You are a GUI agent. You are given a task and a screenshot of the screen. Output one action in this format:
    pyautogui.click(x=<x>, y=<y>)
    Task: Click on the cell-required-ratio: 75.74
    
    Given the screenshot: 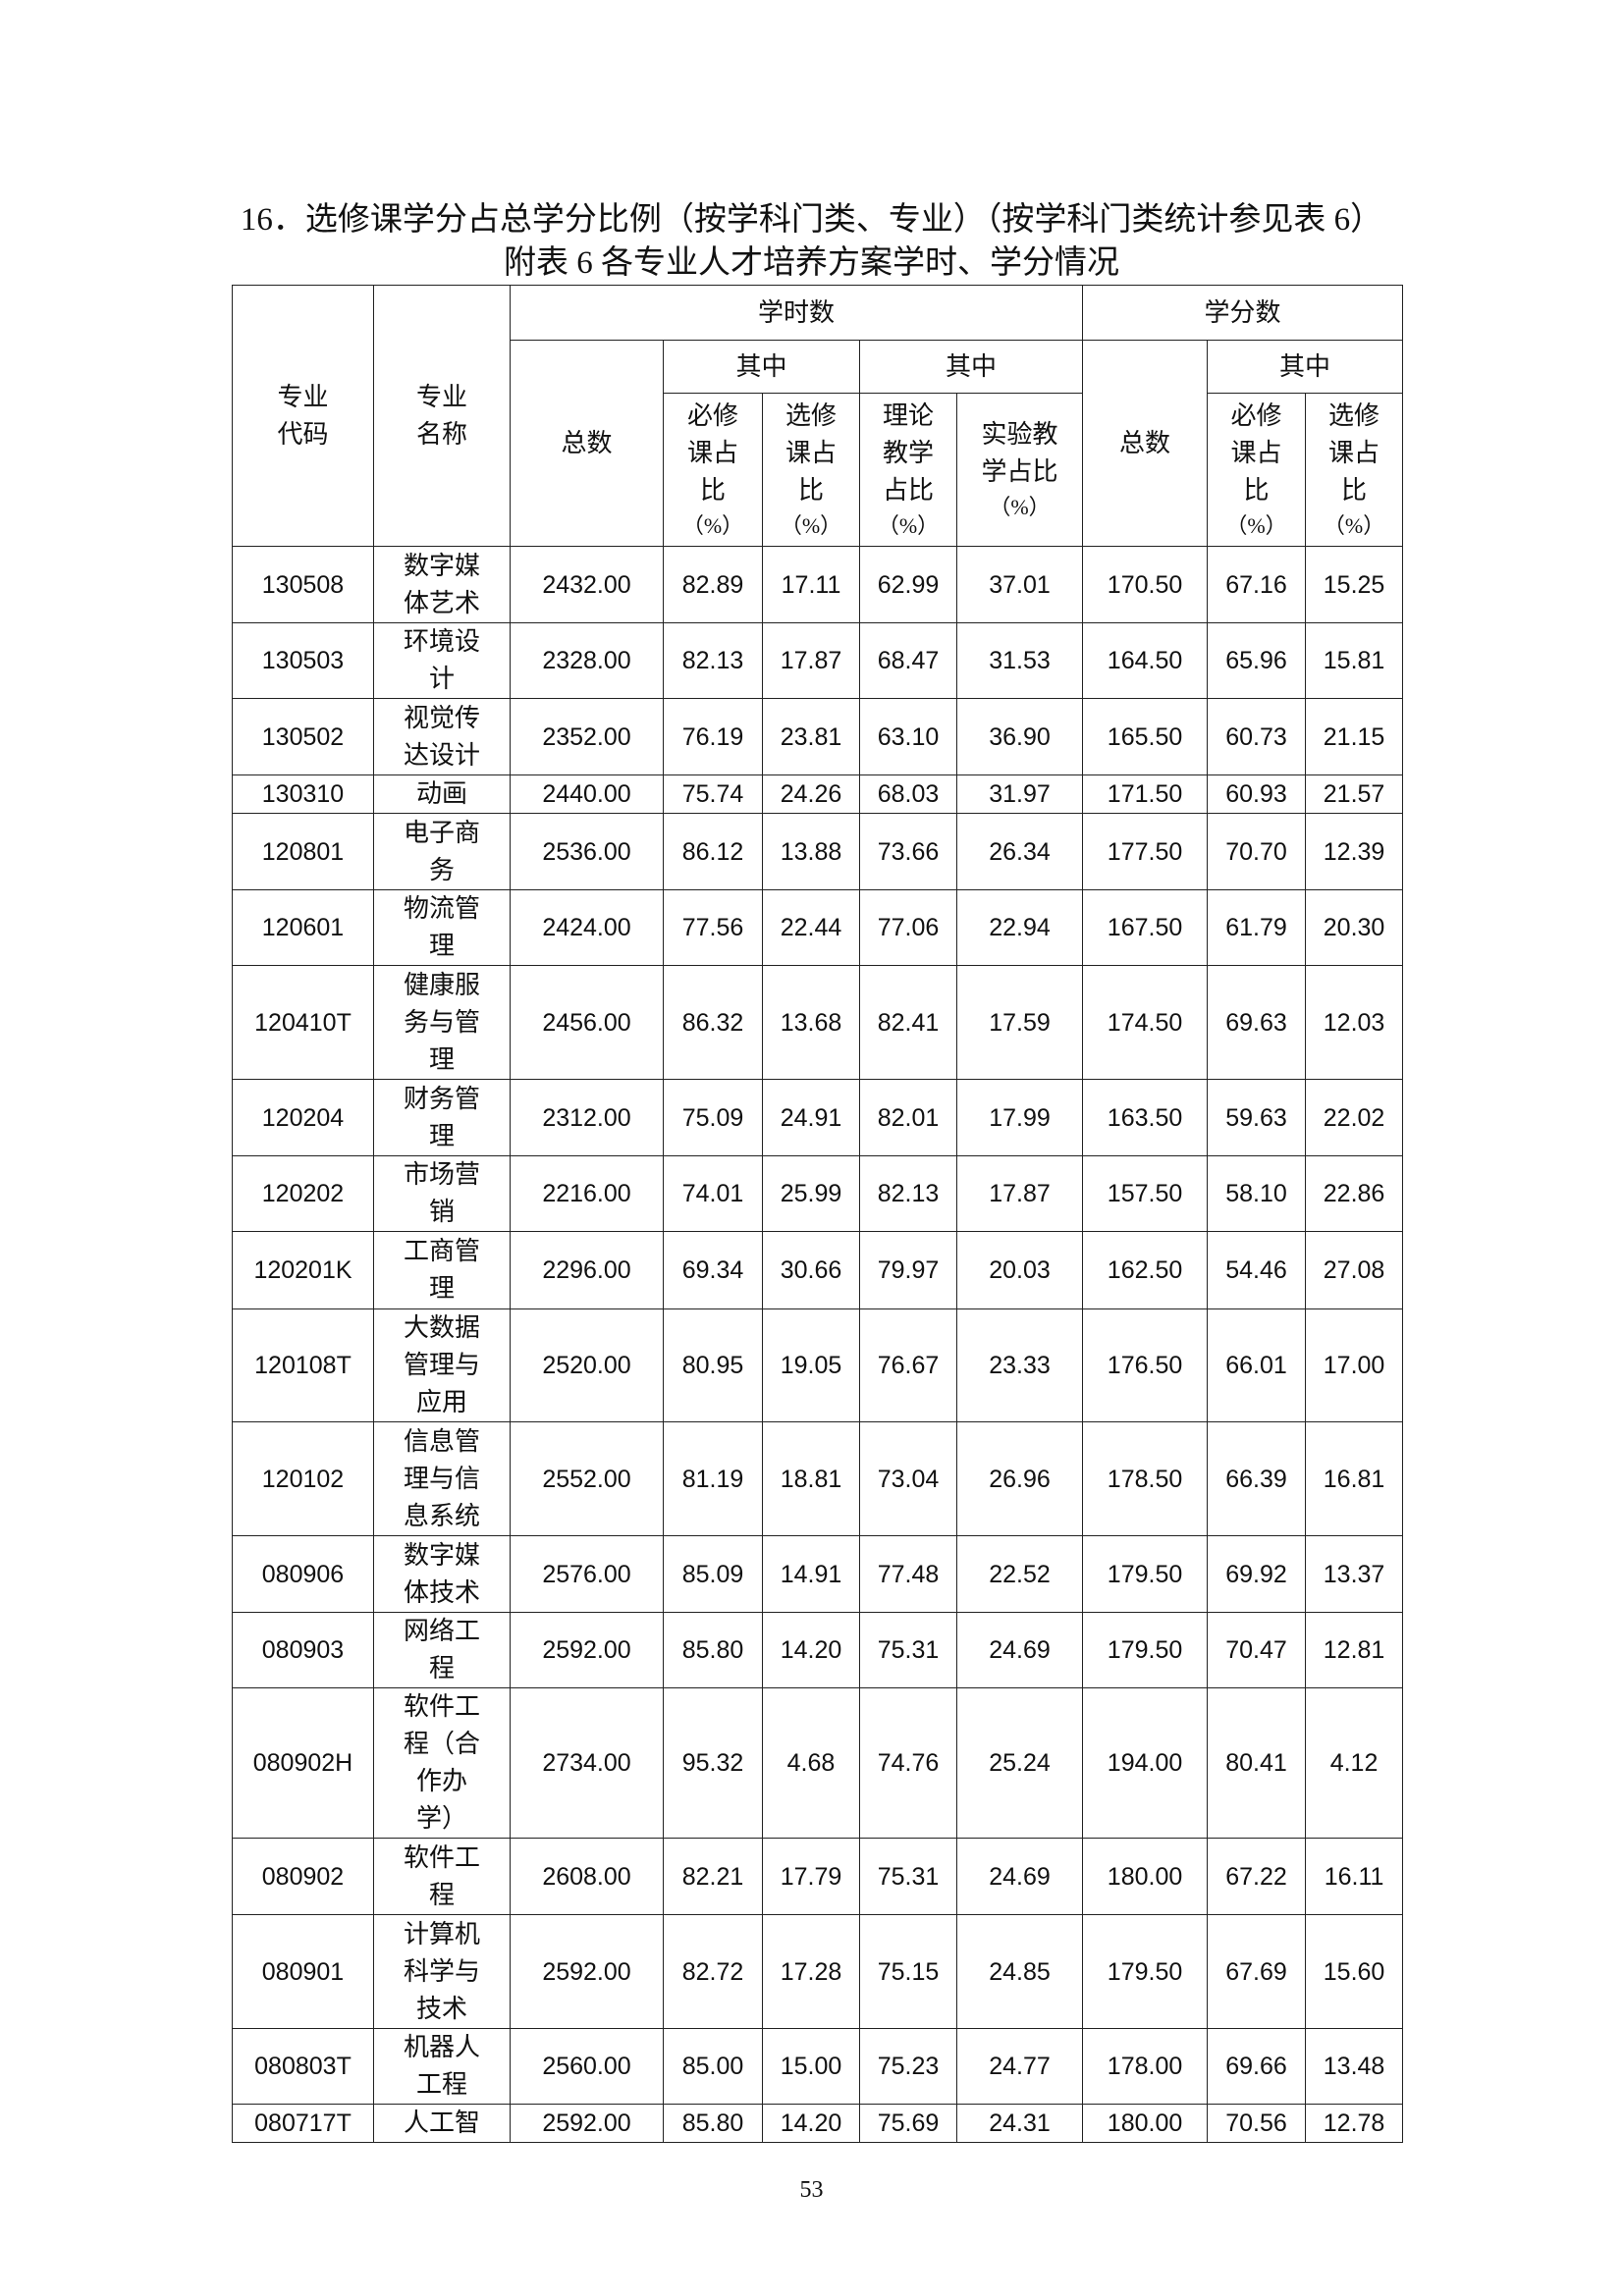 What is the action you would take?
    pyautogui.click(x=713, y=794)
    